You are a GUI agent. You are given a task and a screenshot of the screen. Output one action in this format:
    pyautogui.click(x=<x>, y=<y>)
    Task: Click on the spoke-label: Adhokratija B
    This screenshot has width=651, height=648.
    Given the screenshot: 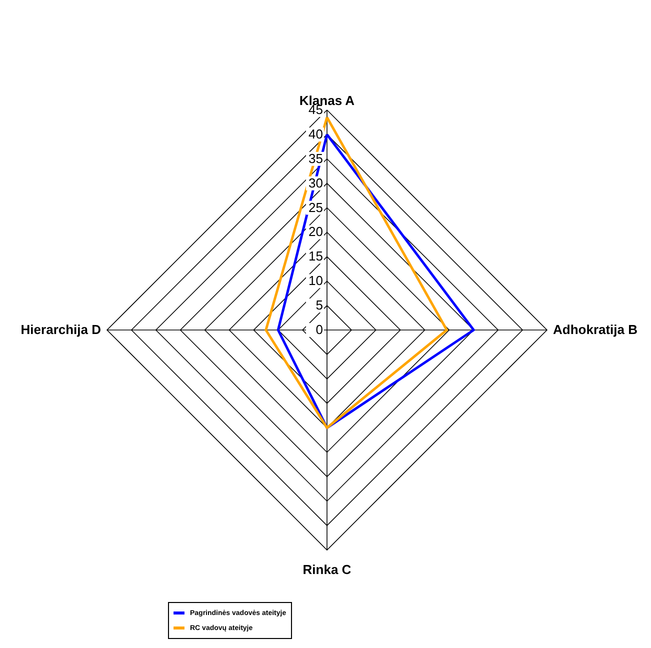 What is the action you would take?
    pyautogui.click(x=595, y=329)
    